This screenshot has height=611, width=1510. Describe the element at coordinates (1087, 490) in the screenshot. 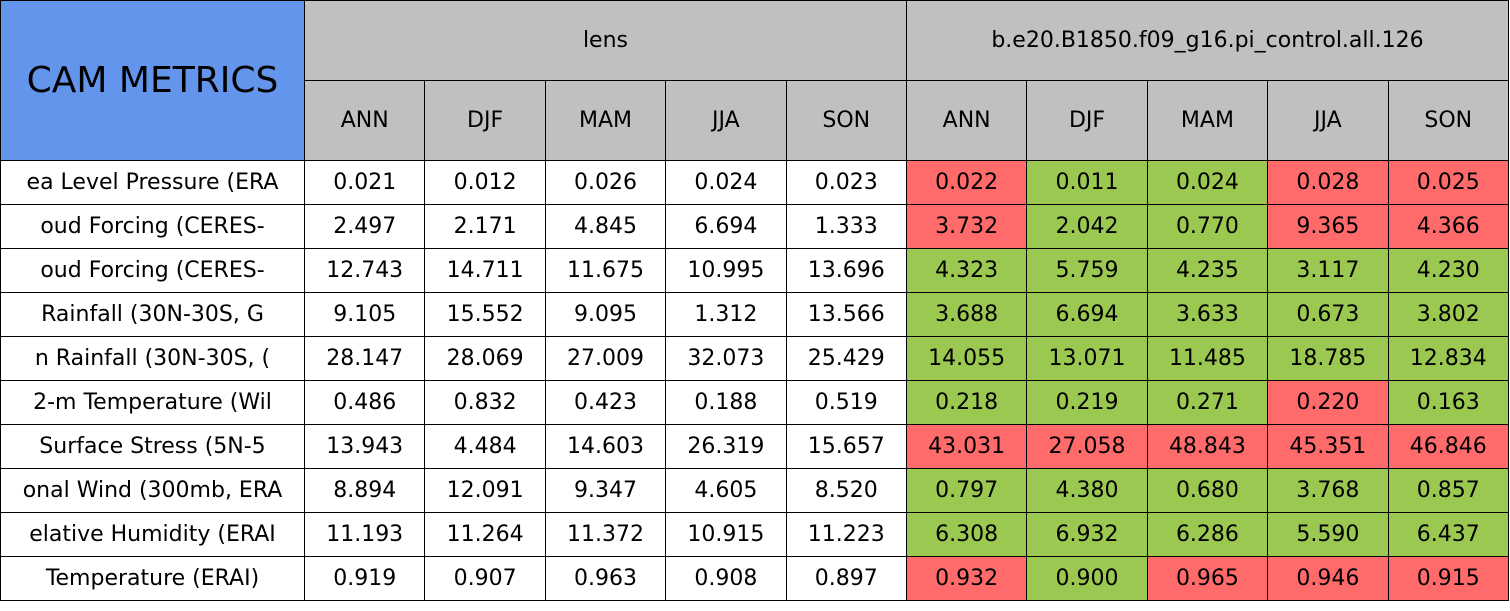

I see `metric-value: 4.380` at that location.